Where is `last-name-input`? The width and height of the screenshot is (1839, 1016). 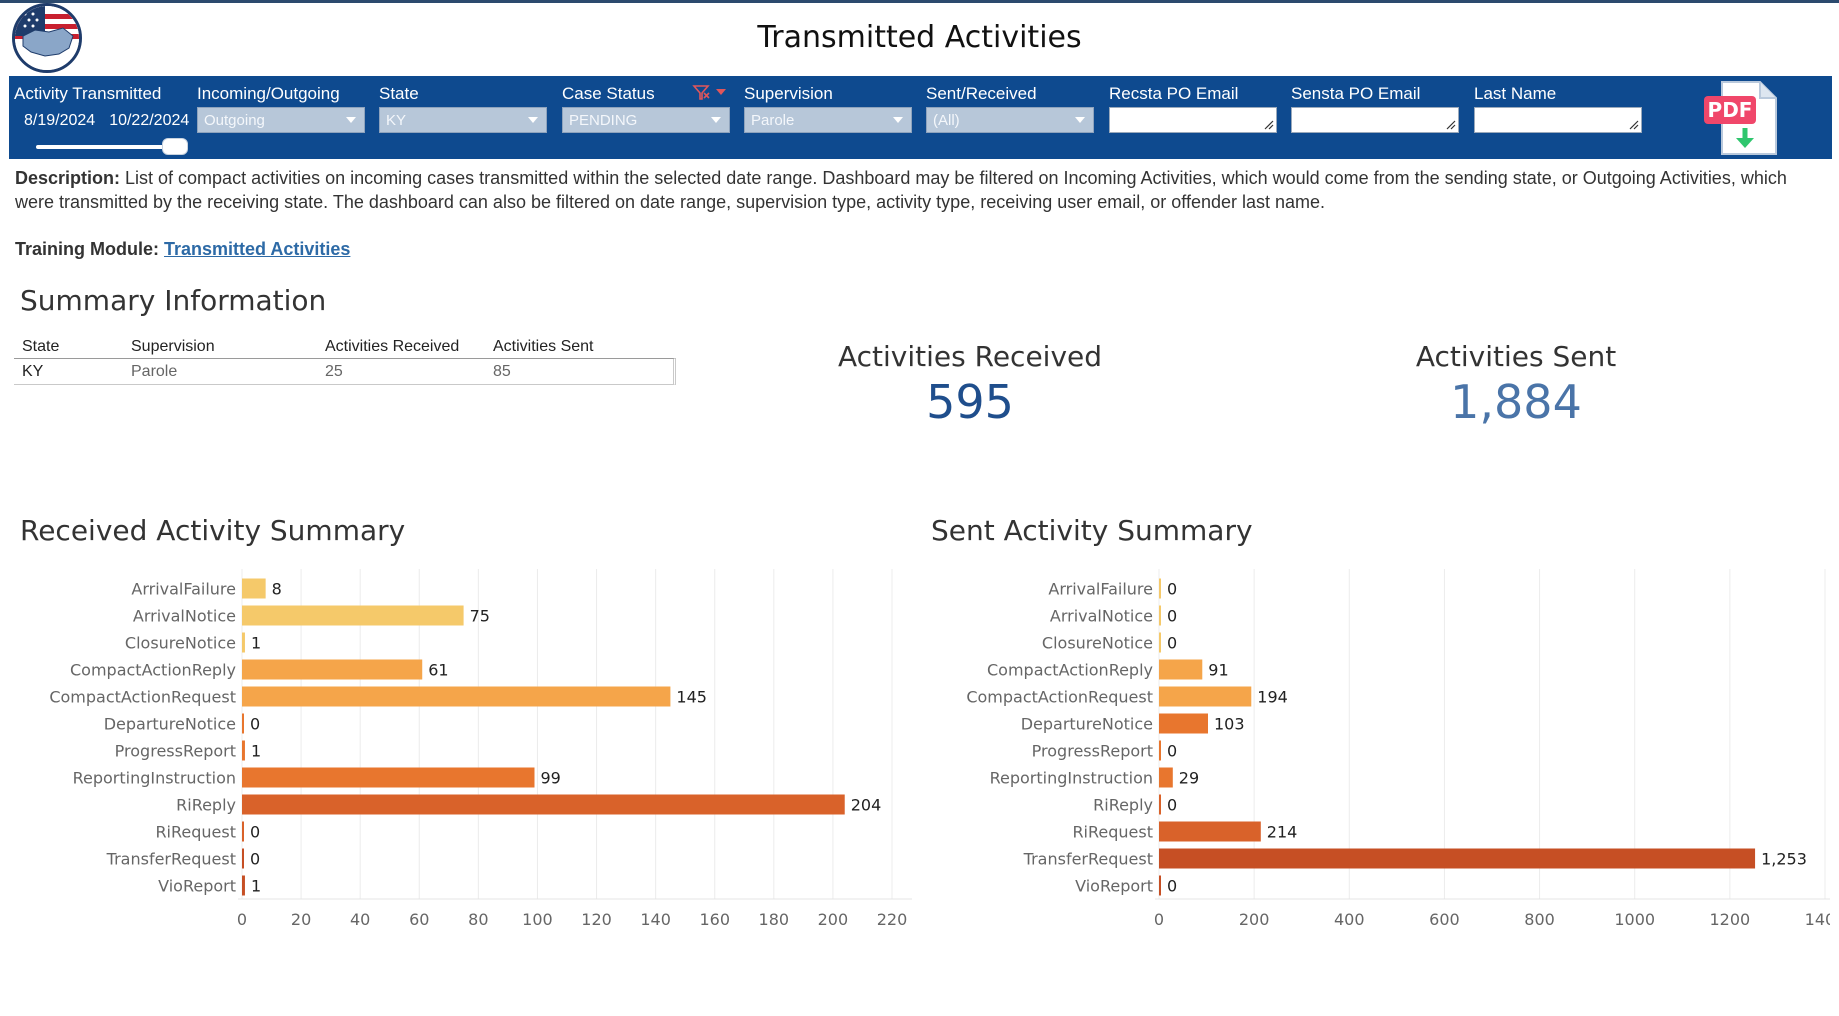 last-name-input is located at coordinates (1558, 120).